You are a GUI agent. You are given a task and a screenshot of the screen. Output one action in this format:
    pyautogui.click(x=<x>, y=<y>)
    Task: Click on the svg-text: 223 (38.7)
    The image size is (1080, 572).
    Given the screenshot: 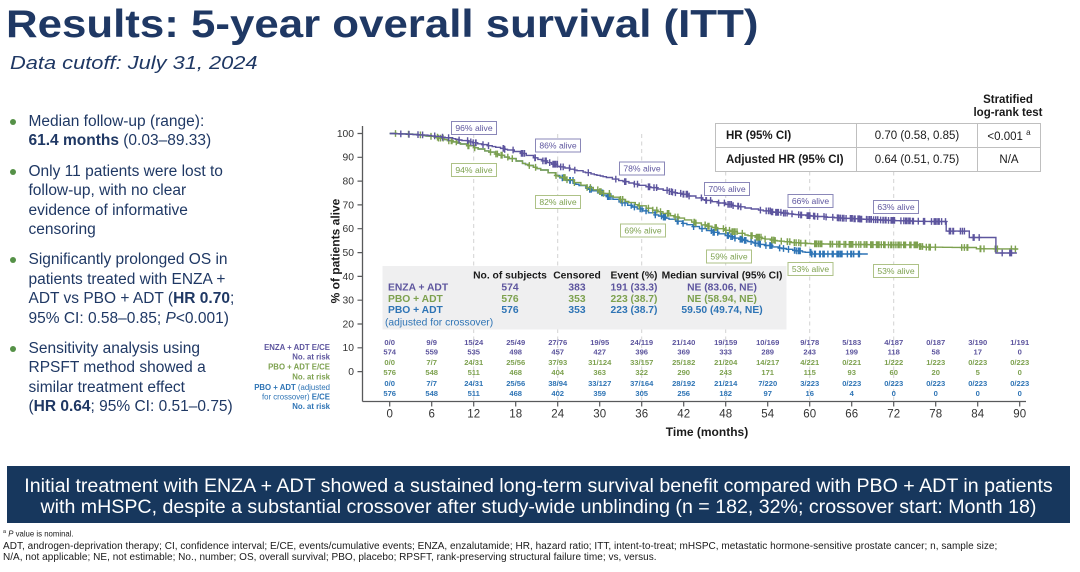 What is the action you would take?
    pyautogui.click(x=634, y=299)
    